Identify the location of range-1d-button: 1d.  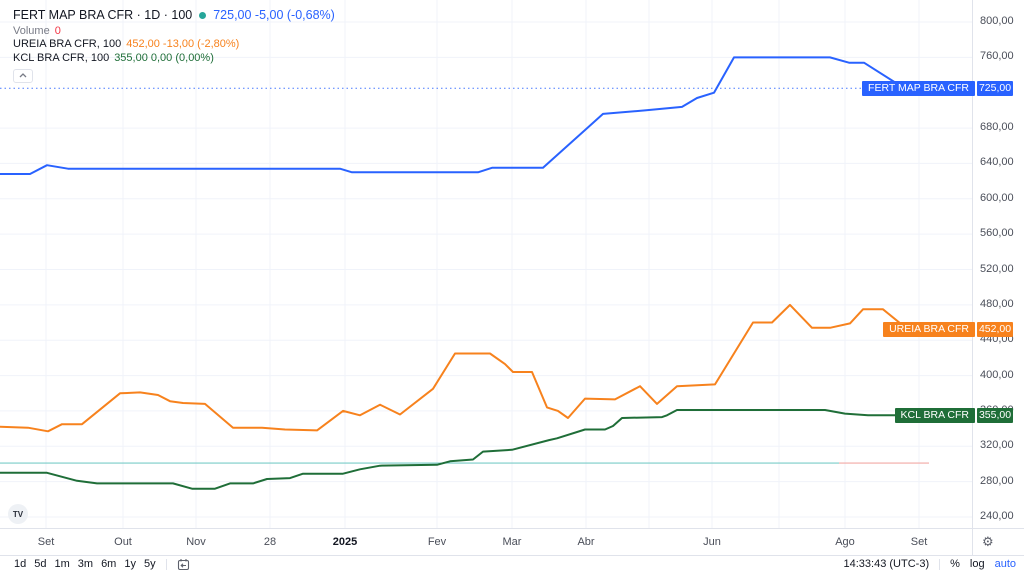
(20, 564).